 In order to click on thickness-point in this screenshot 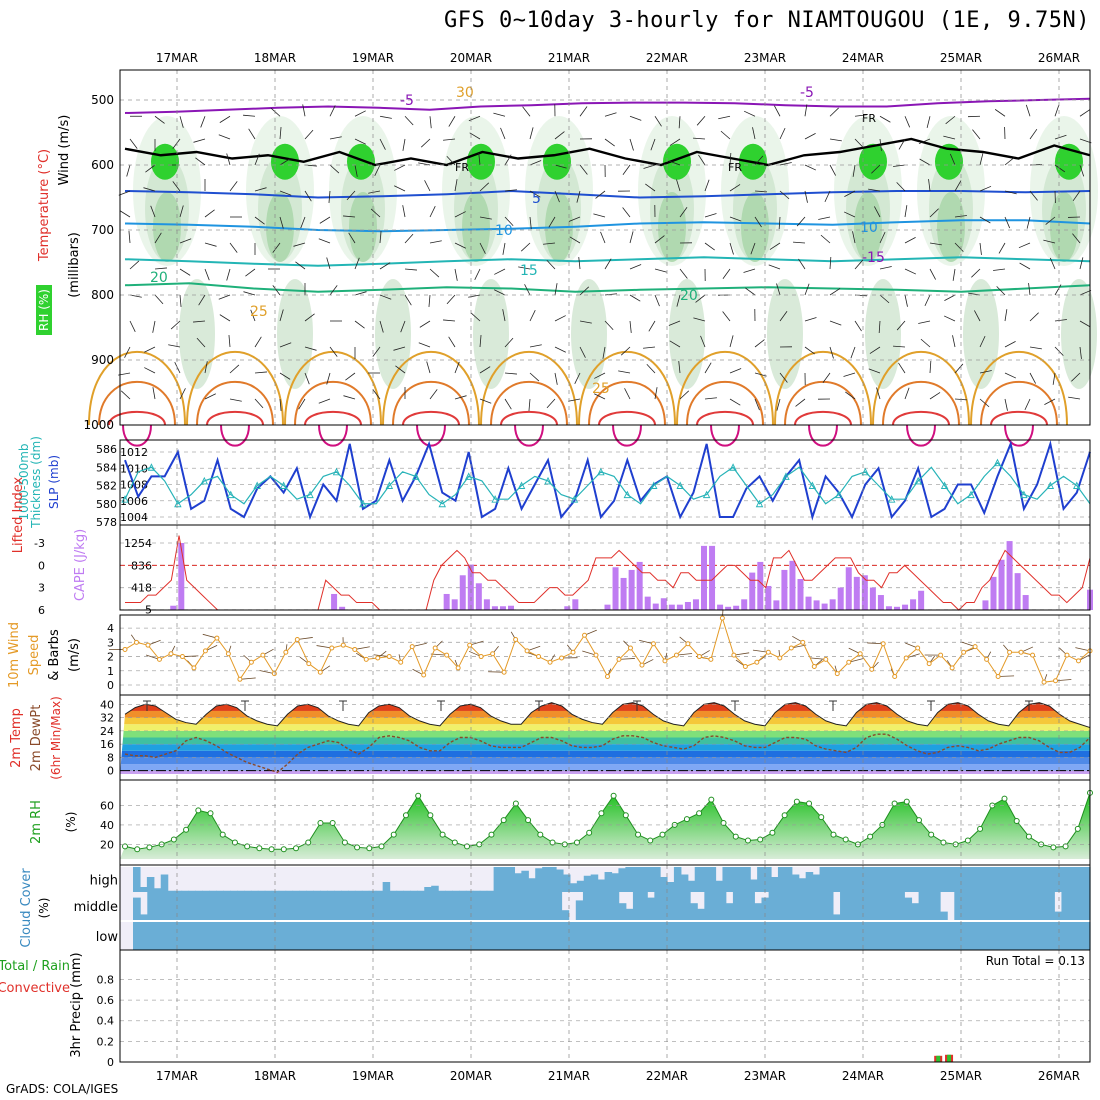, I will do `click(918, 480)`.